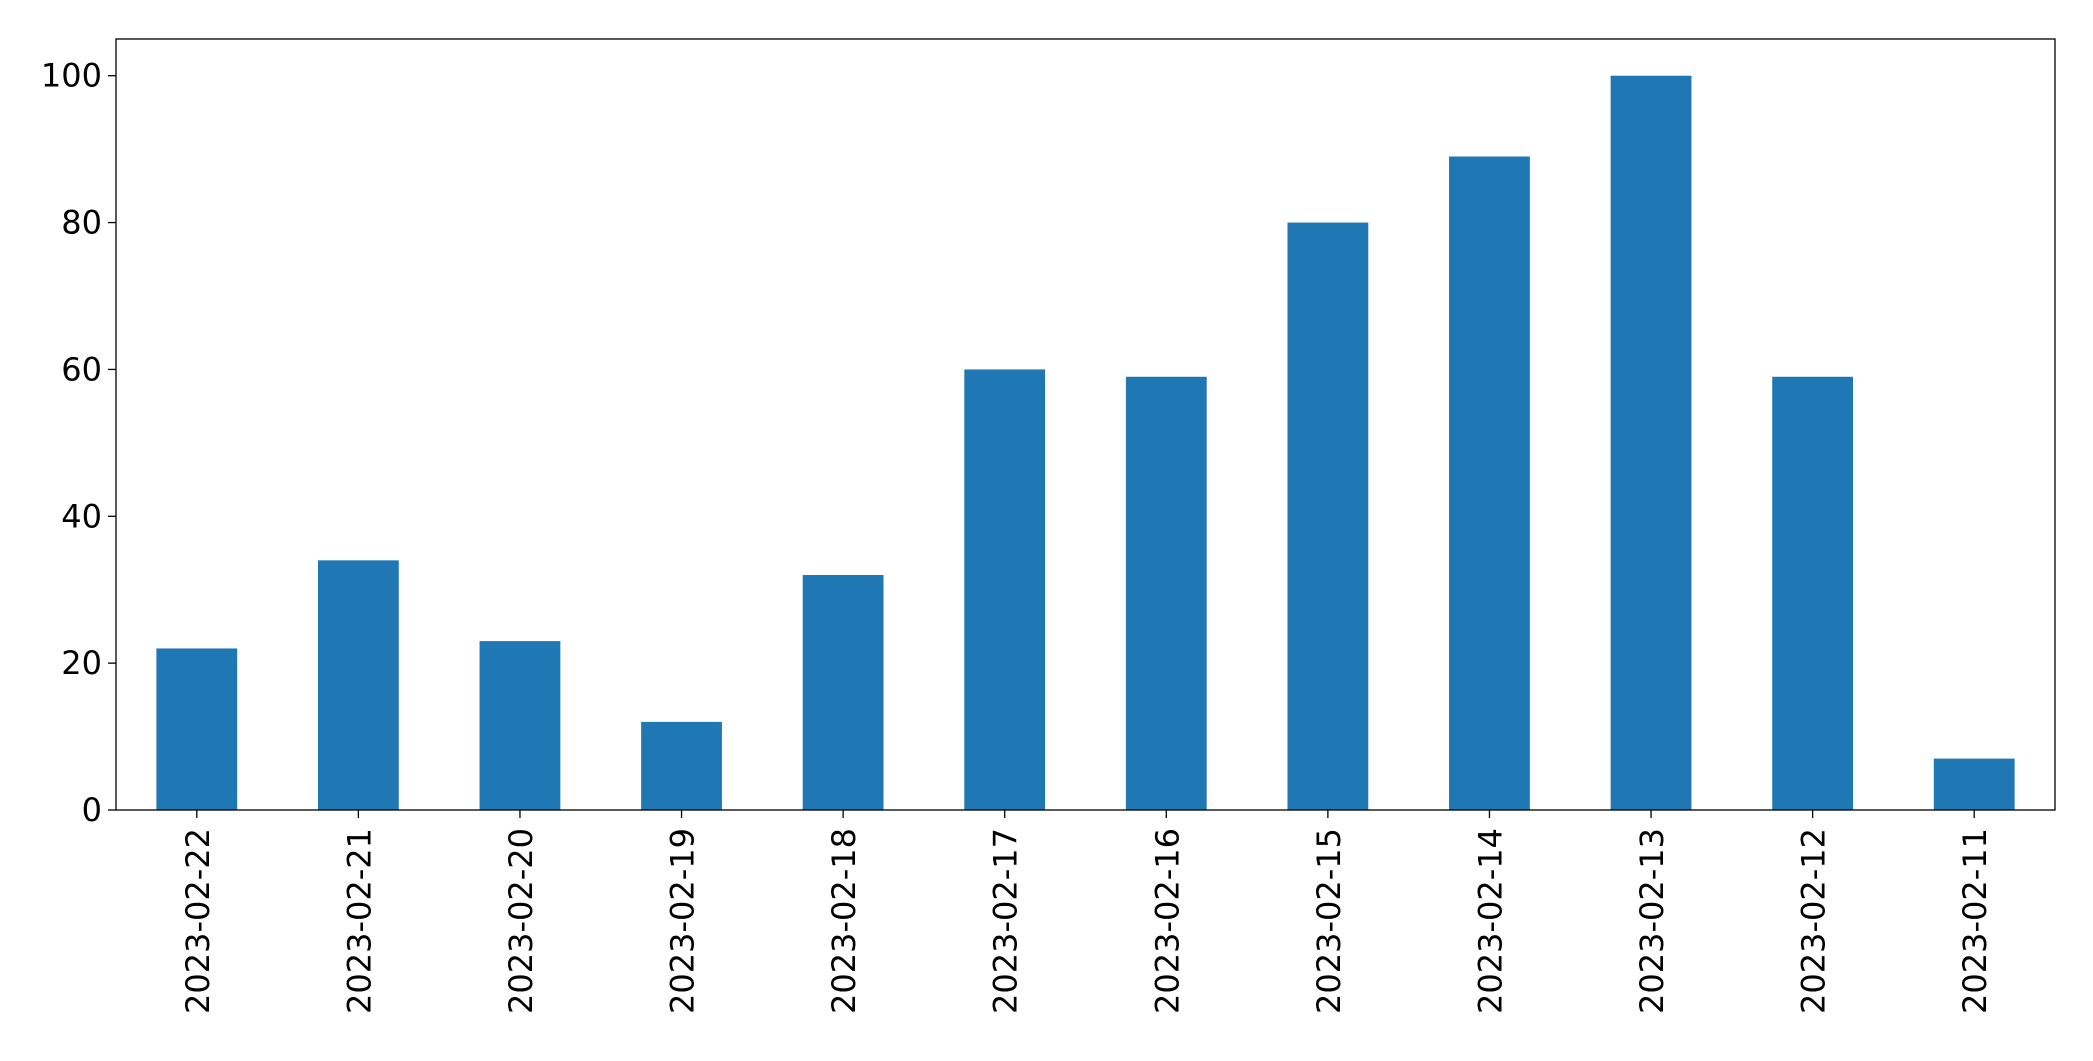 The width and height of the screenshot is (2093, 1061). Describe the element at coordinates (78, 443) in the screenshot. I see `y-axis: 0 20 40 60 80 100` at that location.